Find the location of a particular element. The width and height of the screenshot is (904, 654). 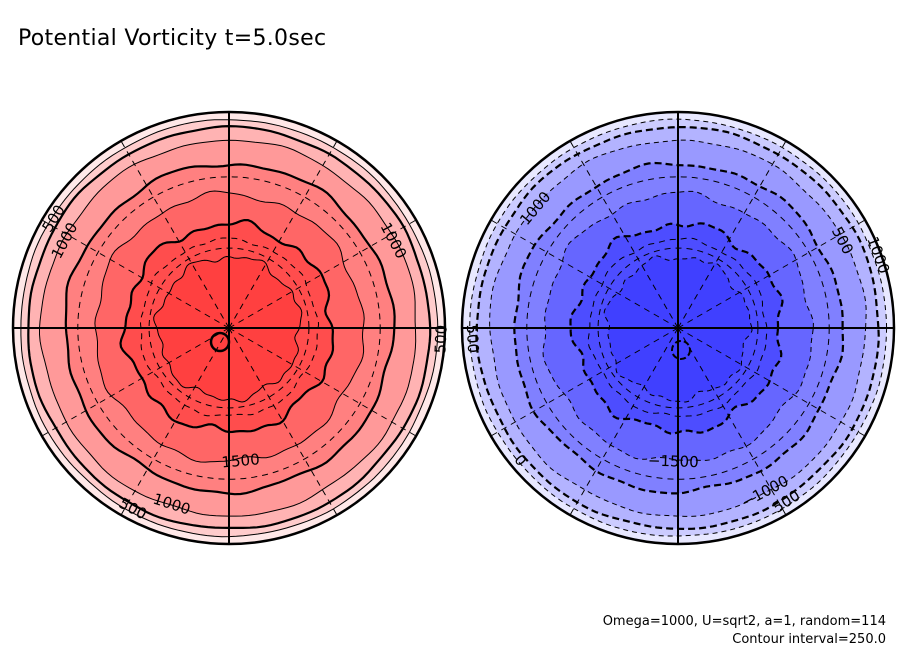

contour-label: 1500 is located at coordinates (241, 460).